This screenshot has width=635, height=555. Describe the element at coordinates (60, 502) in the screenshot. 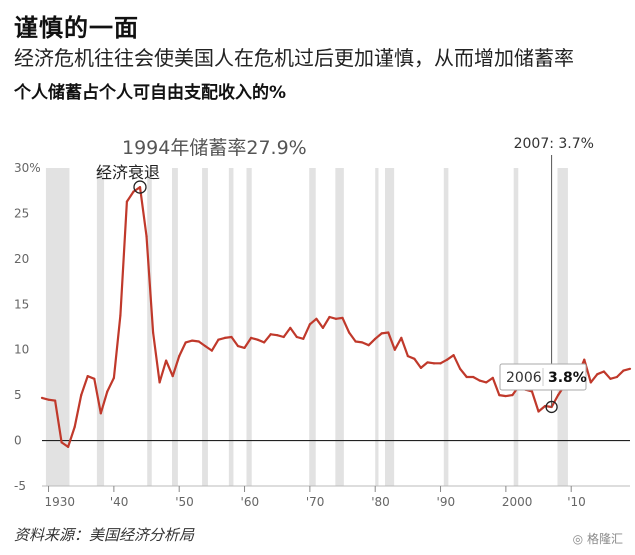

I see `x-tick-label: 1930` at that location.